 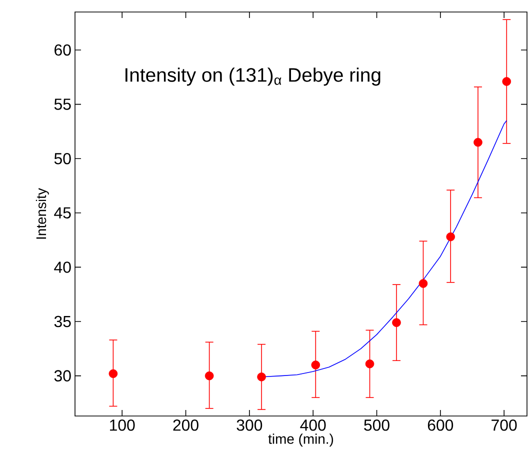 What do you see at coordinates (62, 376) in the screenshot?
I see `y-tick-label: 30` at bounding box center [62, 376].